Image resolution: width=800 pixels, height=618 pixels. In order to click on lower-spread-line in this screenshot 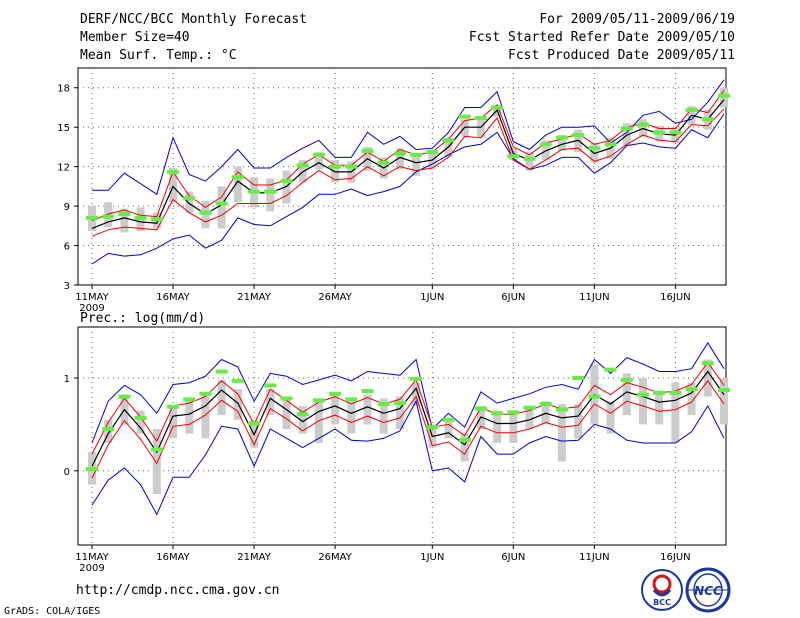, I will do `click(408, 429)`.